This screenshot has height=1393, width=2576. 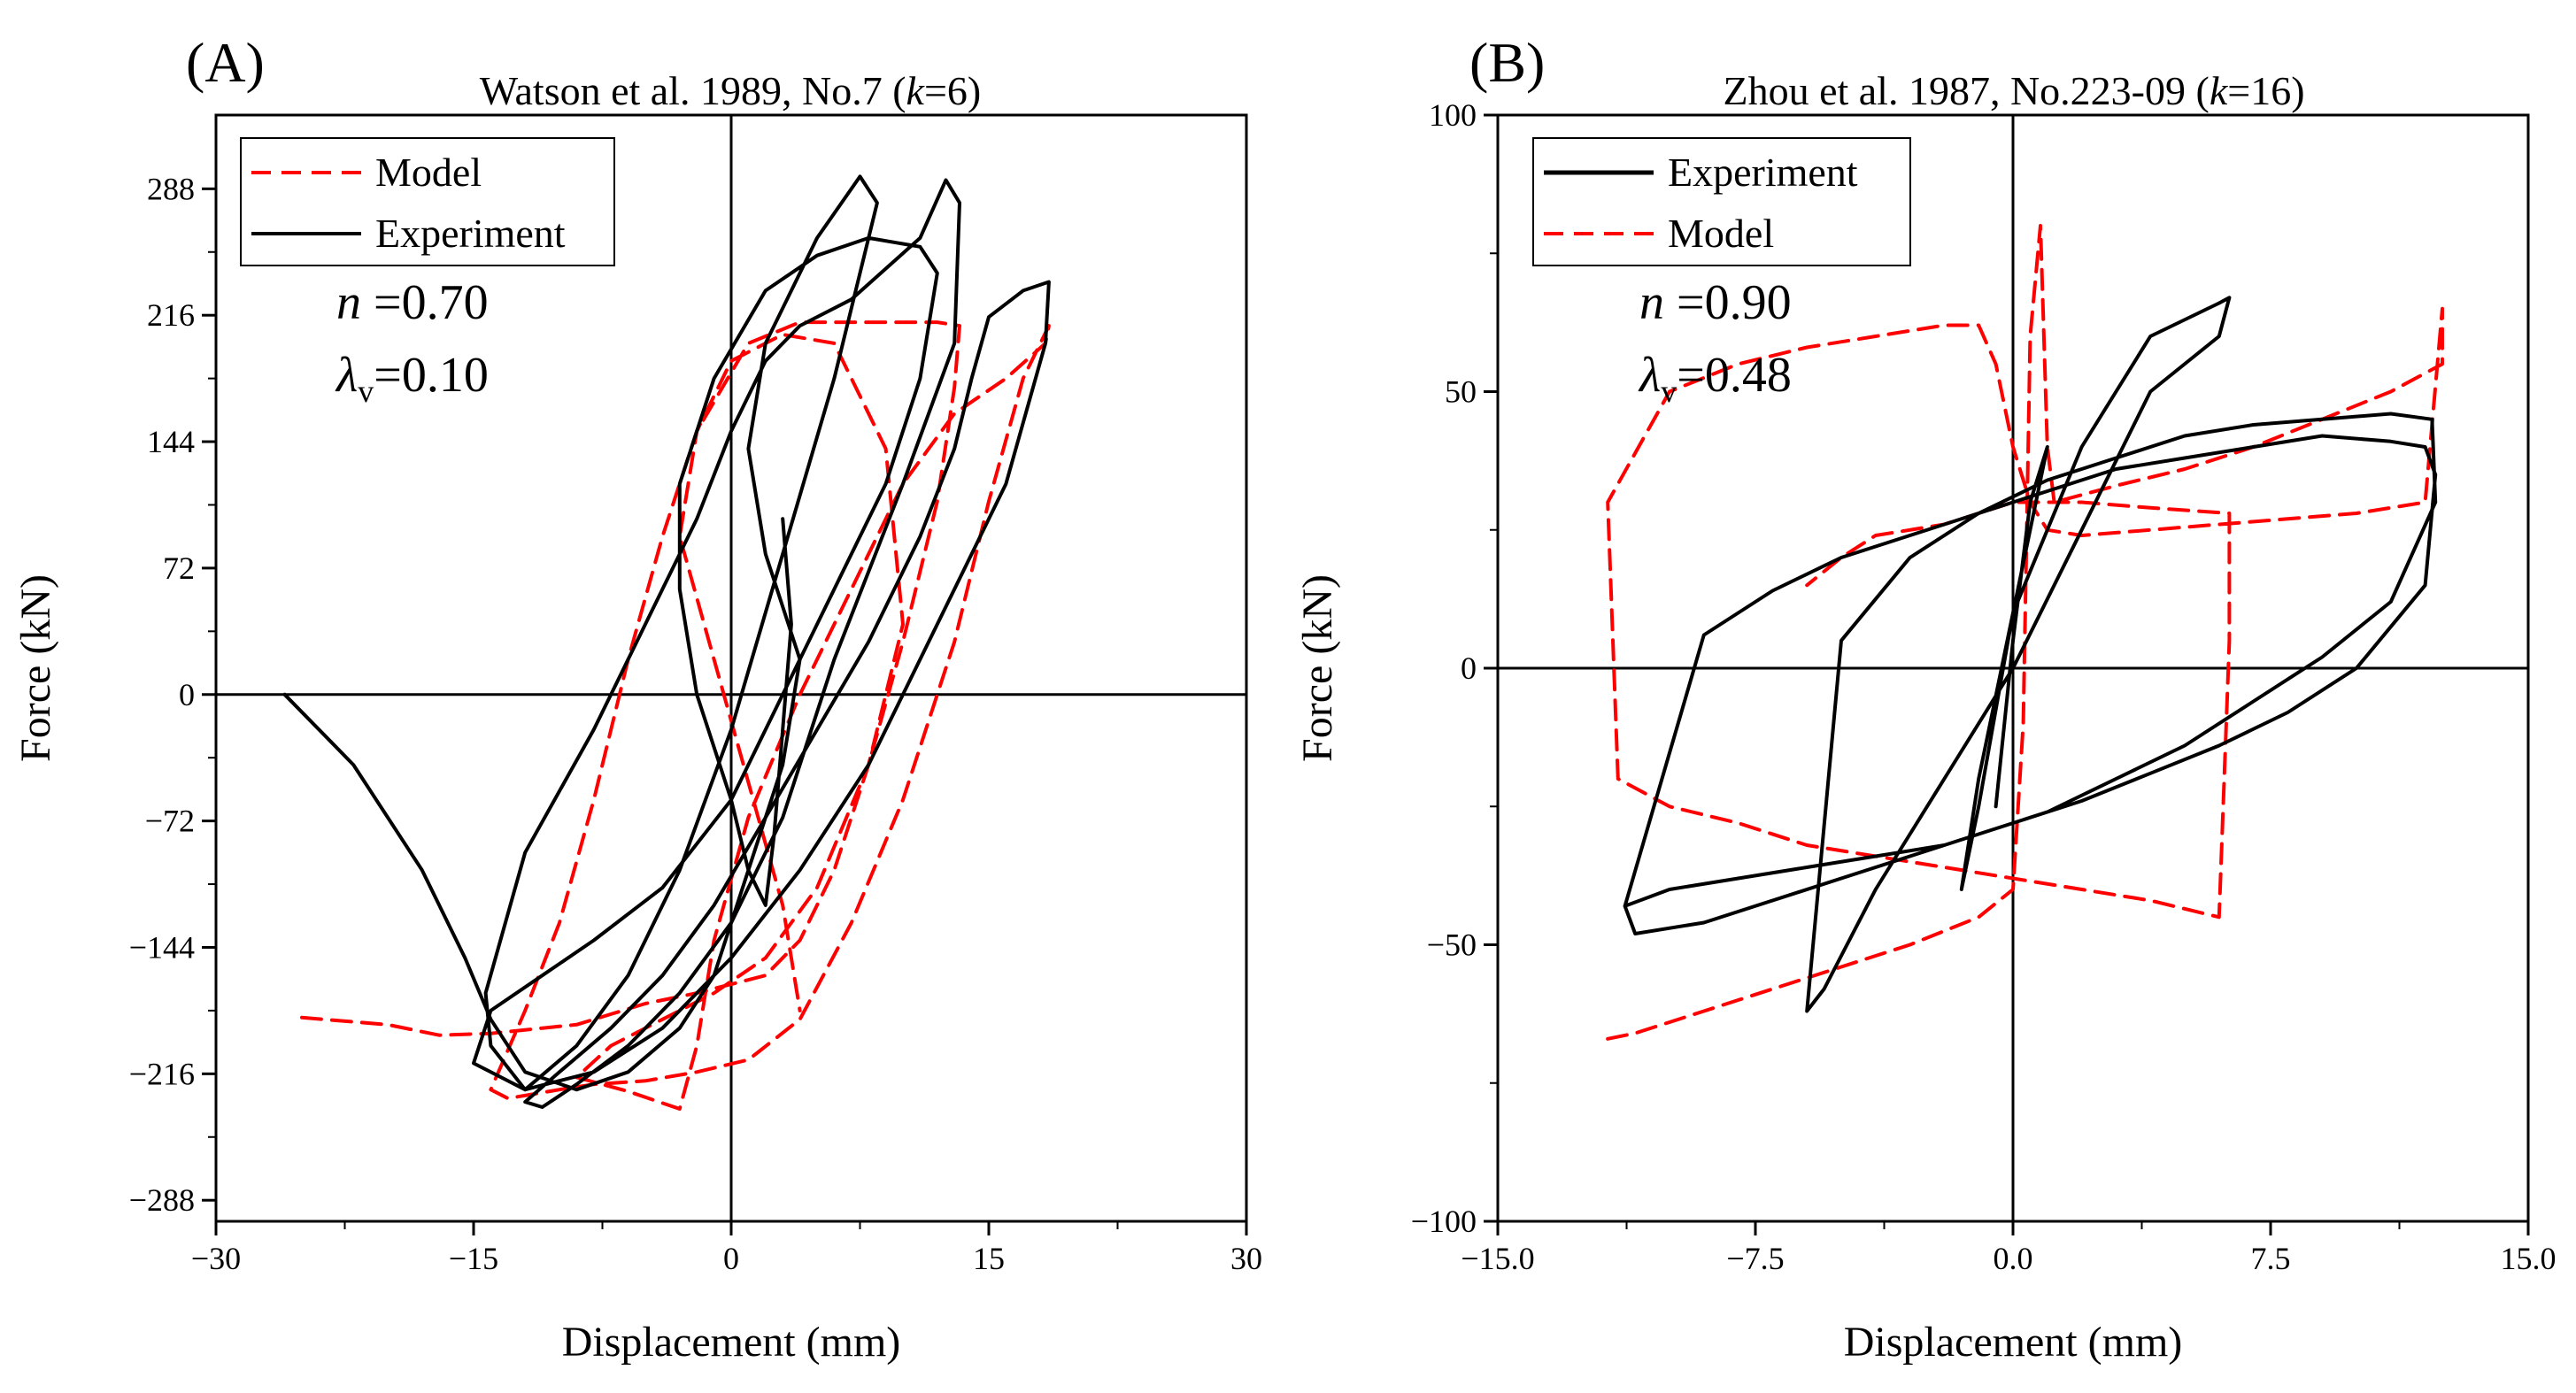 I want to click on annotation-n: n =0.90, so click(x=1715, y=303).